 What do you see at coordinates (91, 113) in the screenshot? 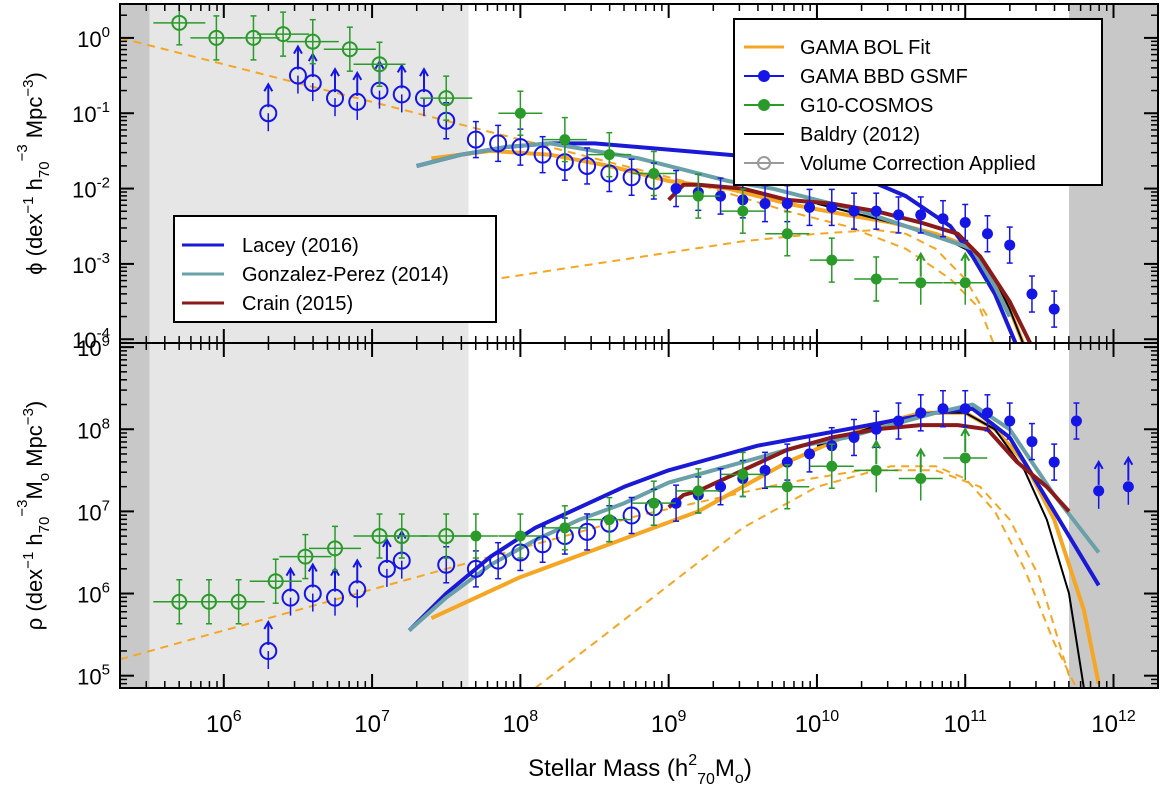
I see `y-tick-label: 10⁻¹` at bounding box center [91, 113].